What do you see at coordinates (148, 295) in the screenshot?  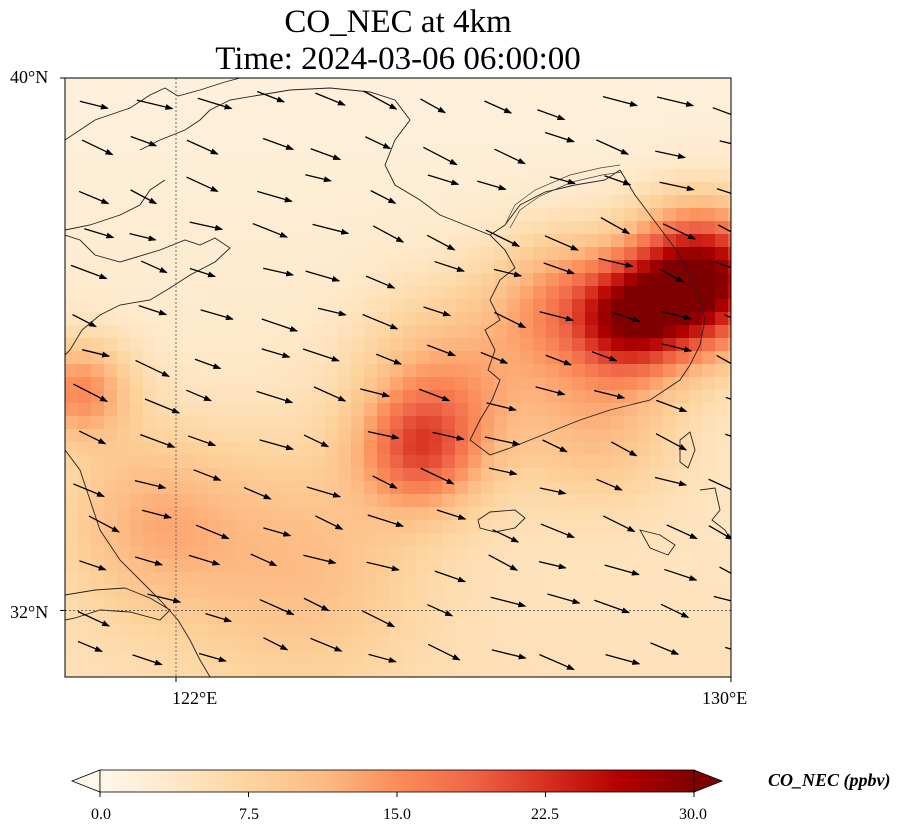 I see `shandong-coast` at bounding box center [148, 295].